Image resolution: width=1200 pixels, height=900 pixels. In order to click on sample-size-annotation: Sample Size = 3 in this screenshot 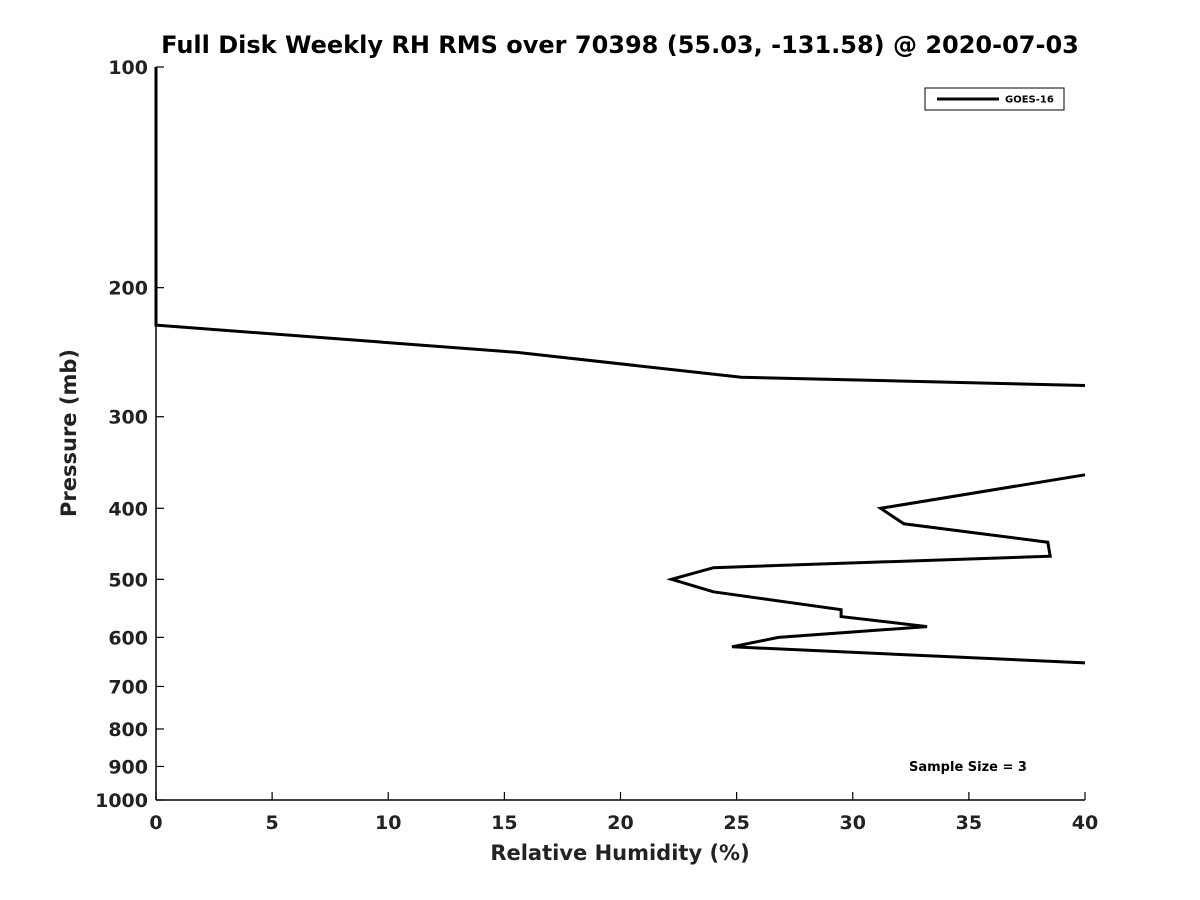, I will do `click(968, 767)`.